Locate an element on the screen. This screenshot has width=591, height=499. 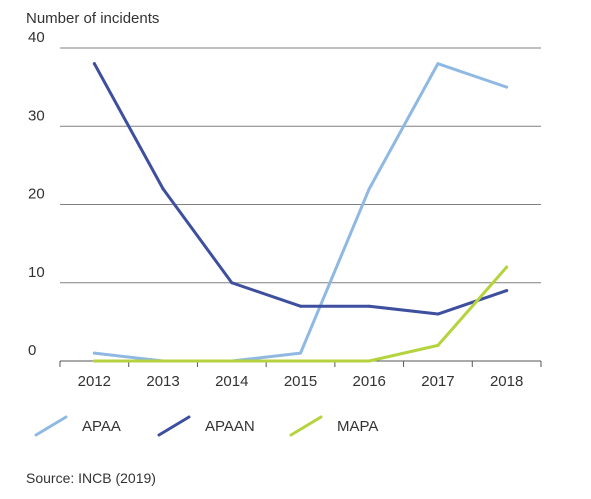
x-tick-label: 2013 is located at coordinates (162, 381).